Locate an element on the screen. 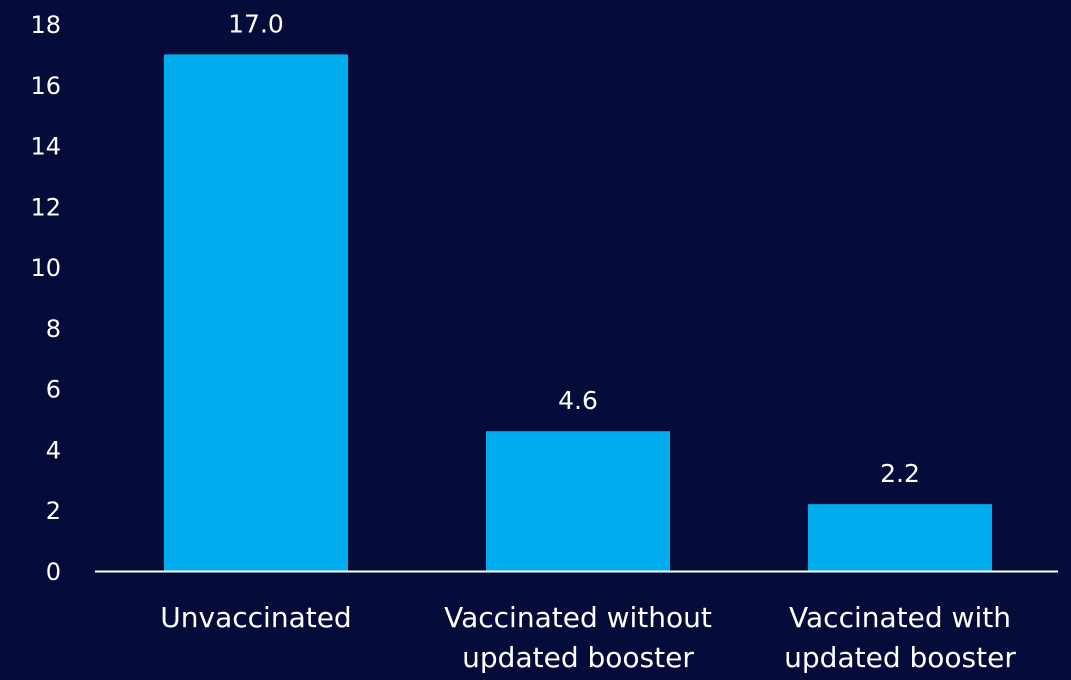  y-tick-label: 14 is located at coordinates (45, 147).